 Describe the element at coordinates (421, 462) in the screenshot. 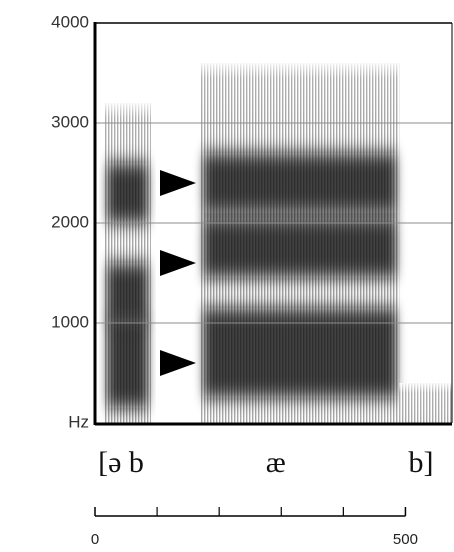

I see `segment-label: b]` at that location.